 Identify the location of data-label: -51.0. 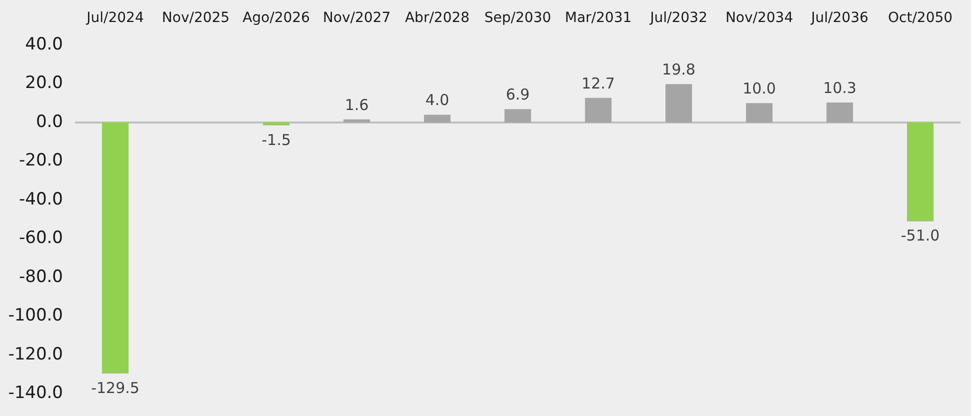
(920, 235).